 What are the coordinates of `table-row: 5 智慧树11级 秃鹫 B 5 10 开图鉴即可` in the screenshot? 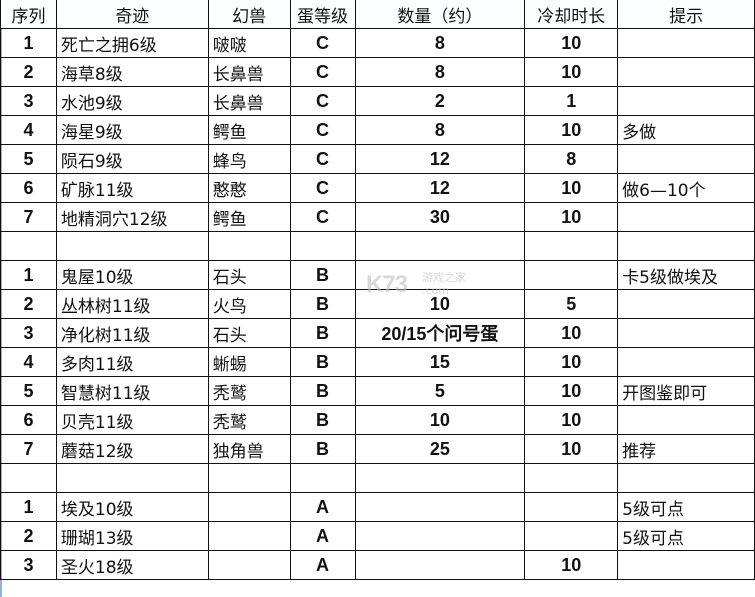 It's located at (377, 391).